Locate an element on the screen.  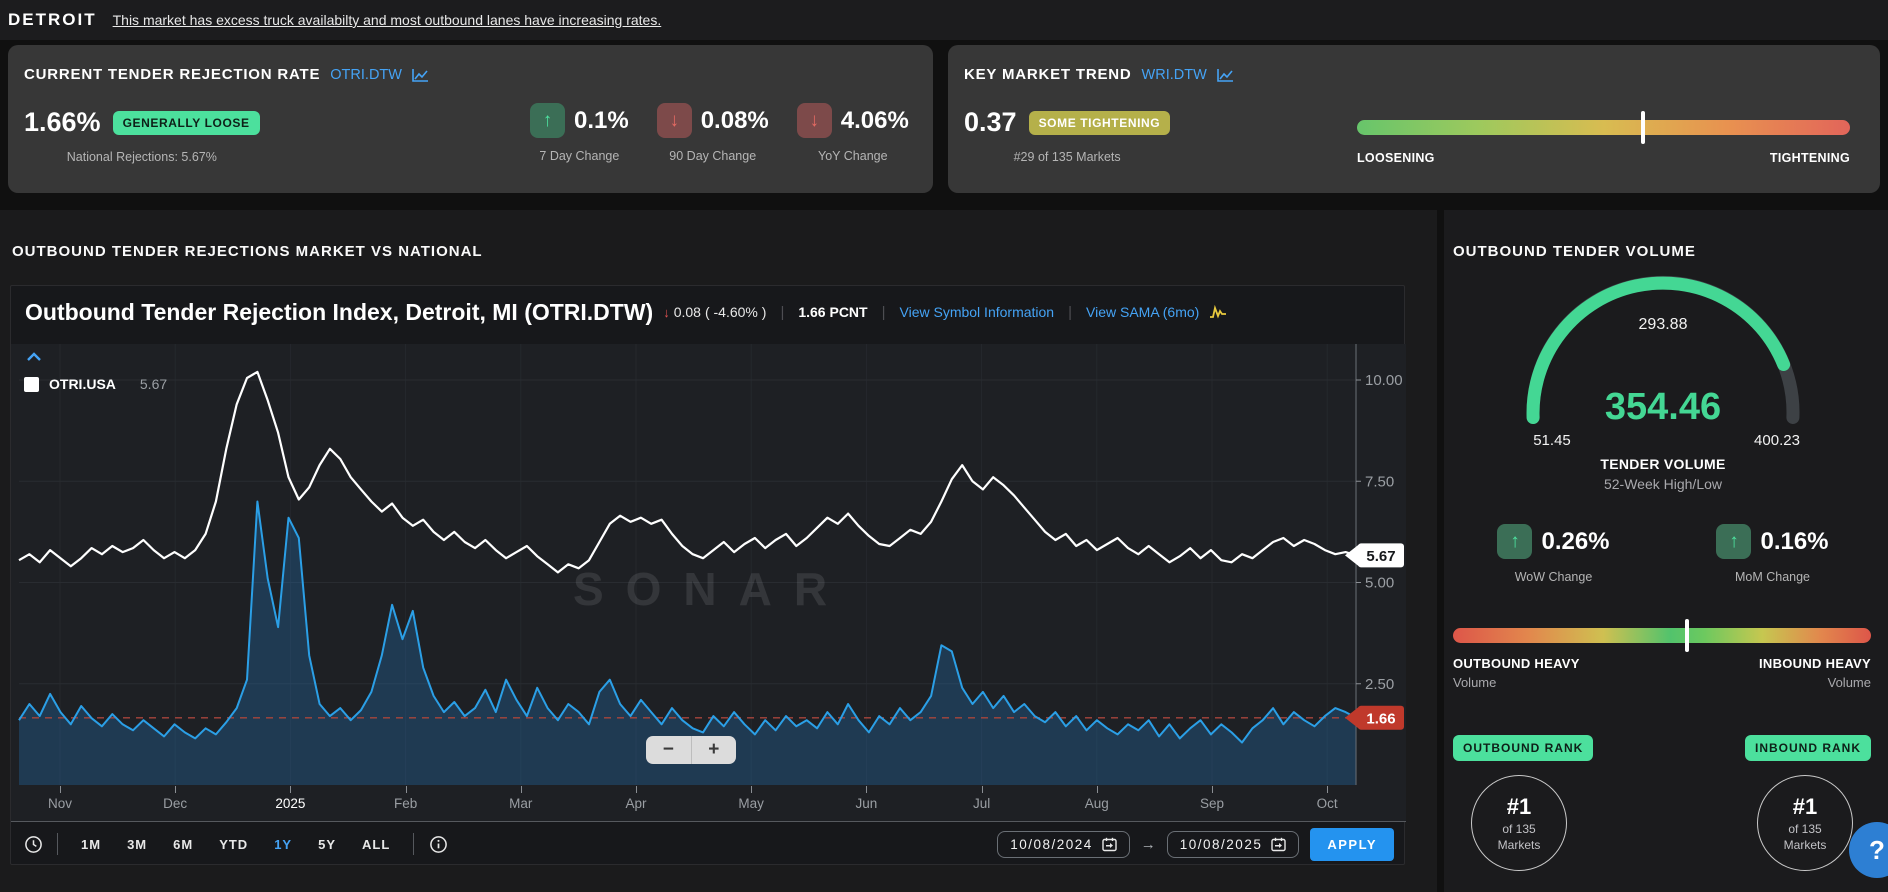
gauge-caption: TENDER VOLUME is located at coordinates (1663, 464).